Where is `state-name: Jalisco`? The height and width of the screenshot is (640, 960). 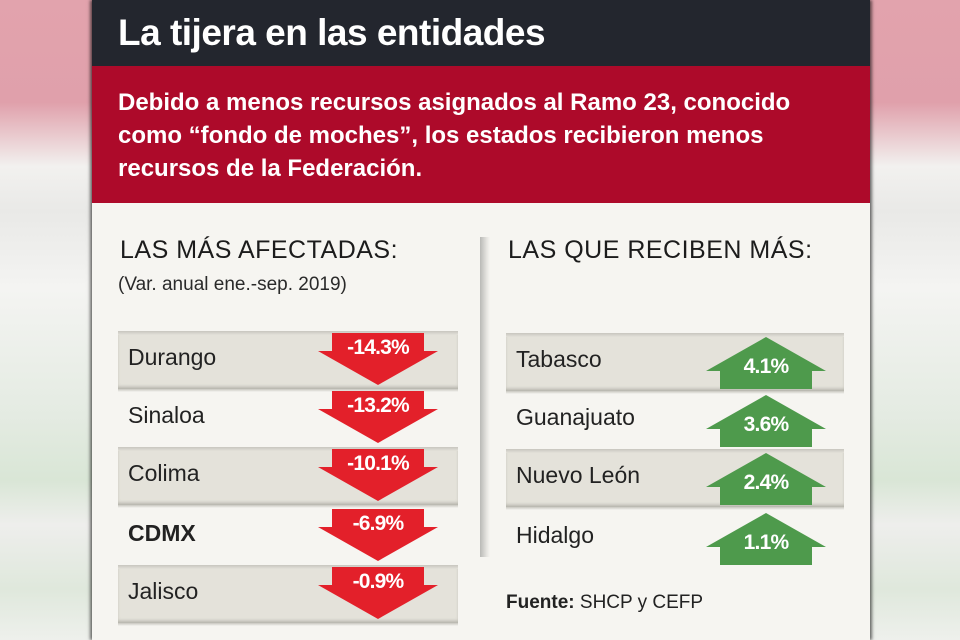
state-name: Jalisco is located at coordinates (163, 591).